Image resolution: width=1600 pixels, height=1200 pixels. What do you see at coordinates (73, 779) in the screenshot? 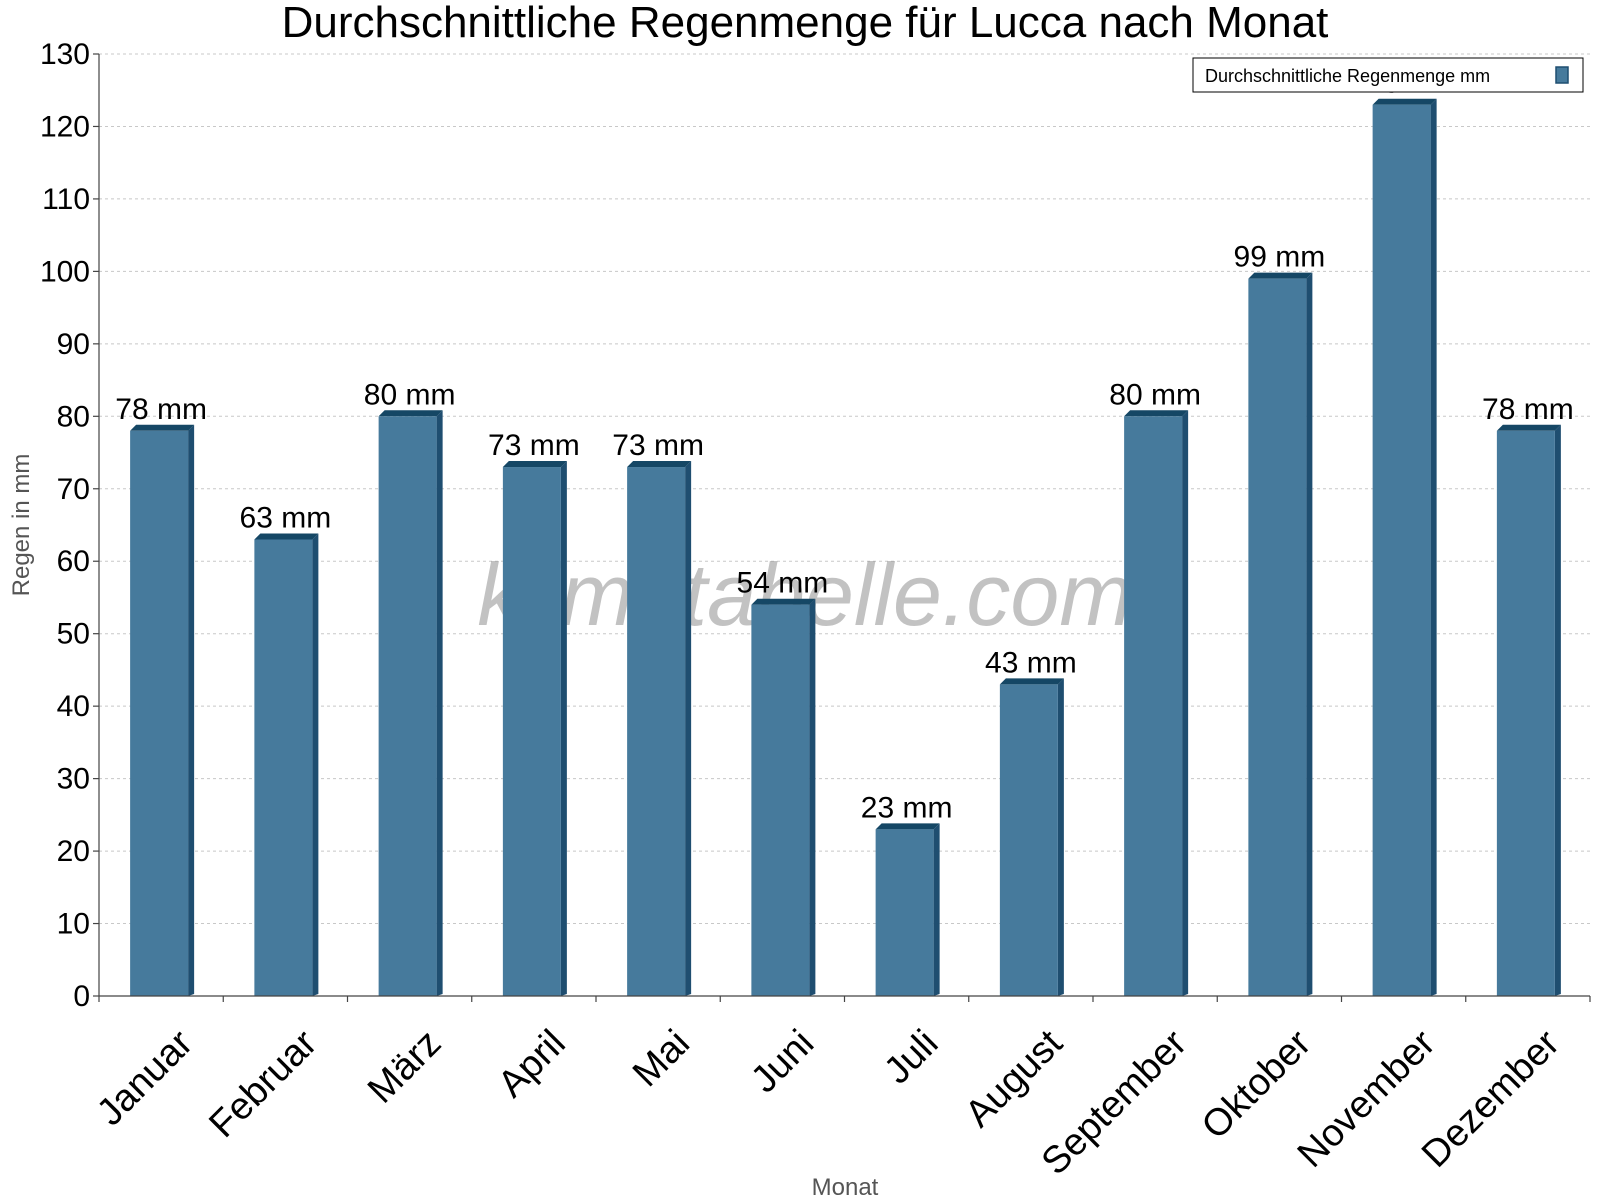
I see `y-tick-label: 30` at bounding box center [73, 779].